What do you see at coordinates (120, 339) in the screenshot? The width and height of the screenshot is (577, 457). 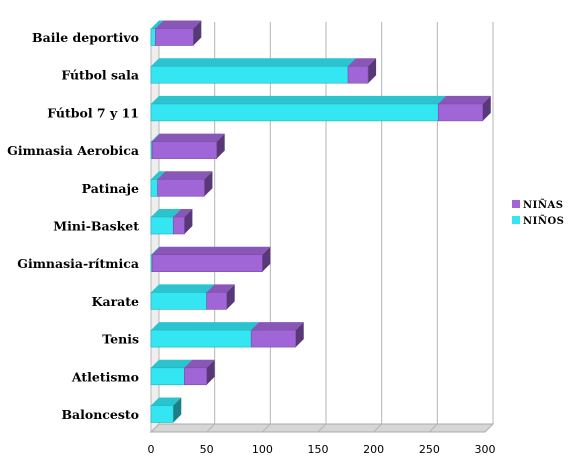 I see `category-label: Tenis` at bounding box center [120, 339].